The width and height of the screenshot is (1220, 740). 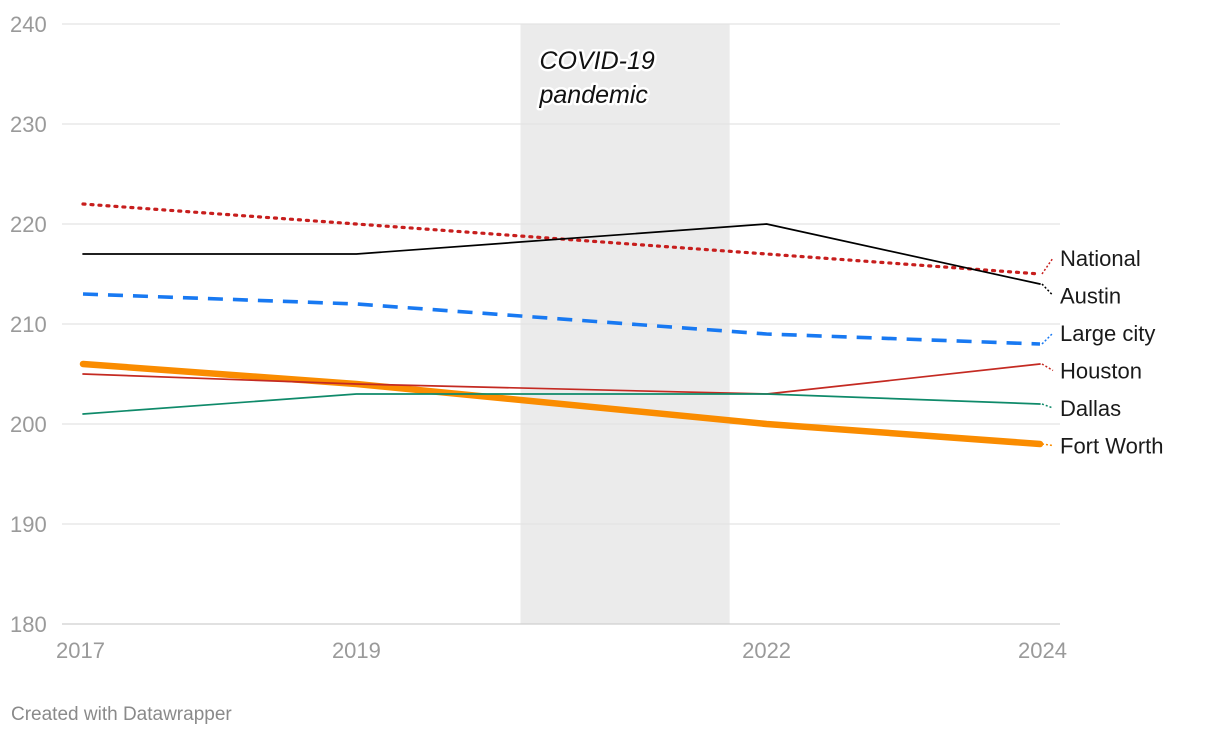 I want to click on series-label-dallas: Dallas, so click(x=1090, y=408).